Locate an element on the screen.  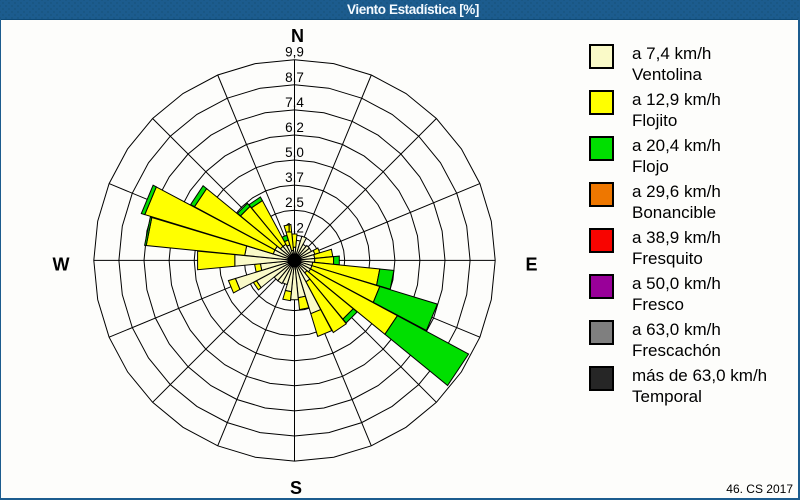
svg-text: 1,2 is located at coordinates (294, 227).